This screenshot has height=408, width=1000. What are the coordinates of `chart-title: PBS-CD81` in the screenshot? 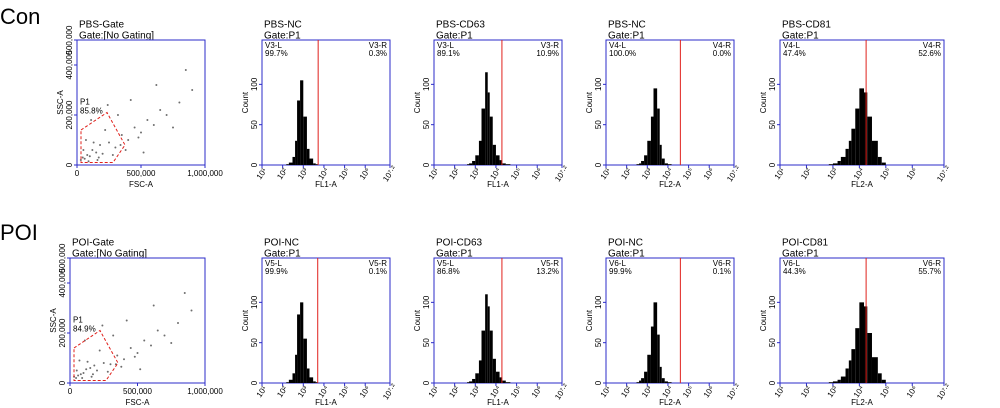 It's located at (806, 25).